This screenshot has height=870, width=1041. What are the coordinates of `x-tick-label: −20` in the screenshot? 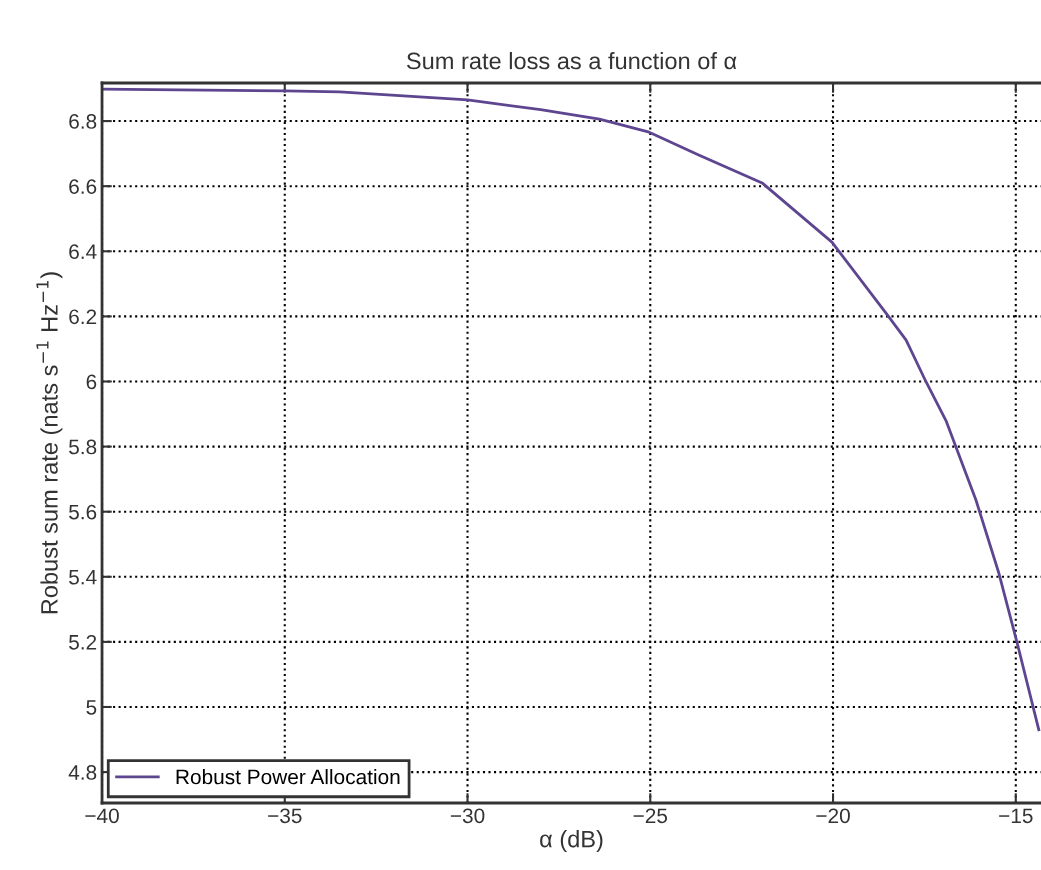 It's located at (833, 816).